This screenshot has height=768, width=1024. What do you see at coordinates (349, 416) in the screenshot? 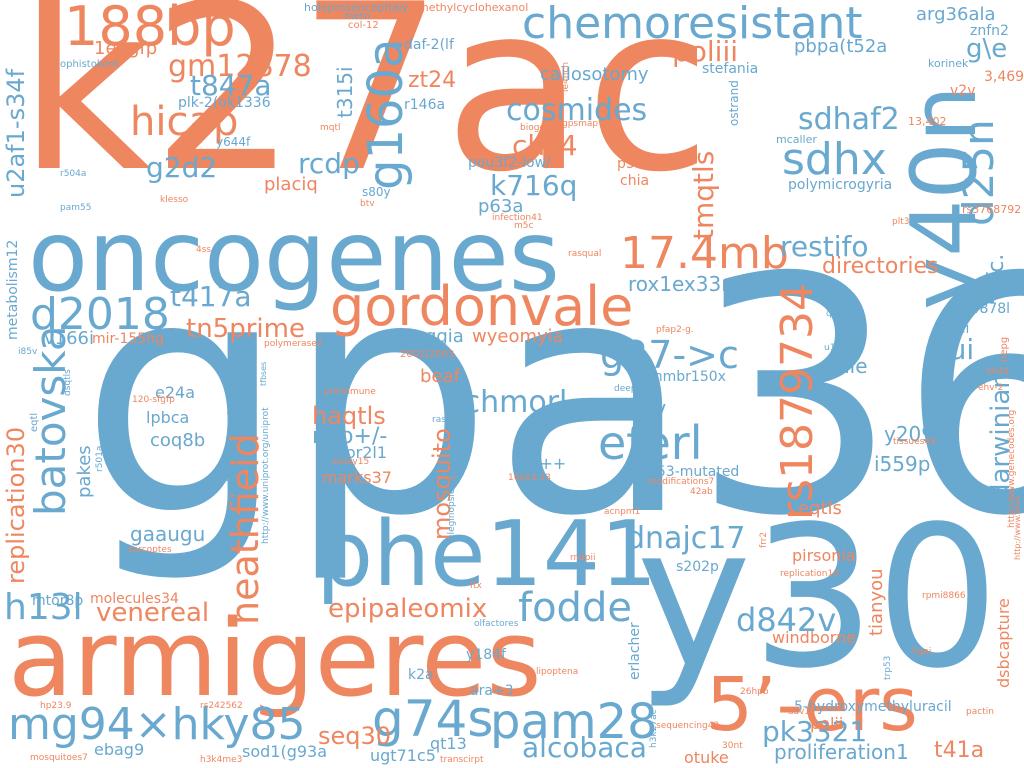
I see `word-haqtls: haqtls` at bounding box center [349, 416].